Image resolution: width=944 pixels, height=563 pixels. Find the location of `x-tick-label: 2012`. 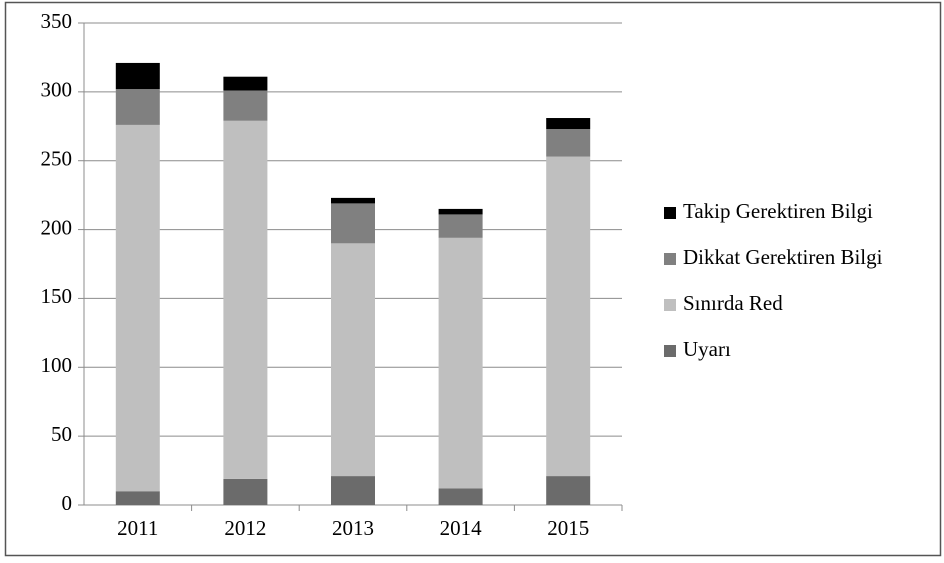

x-tick-label: 2012 is located at coordinates (245, 528).